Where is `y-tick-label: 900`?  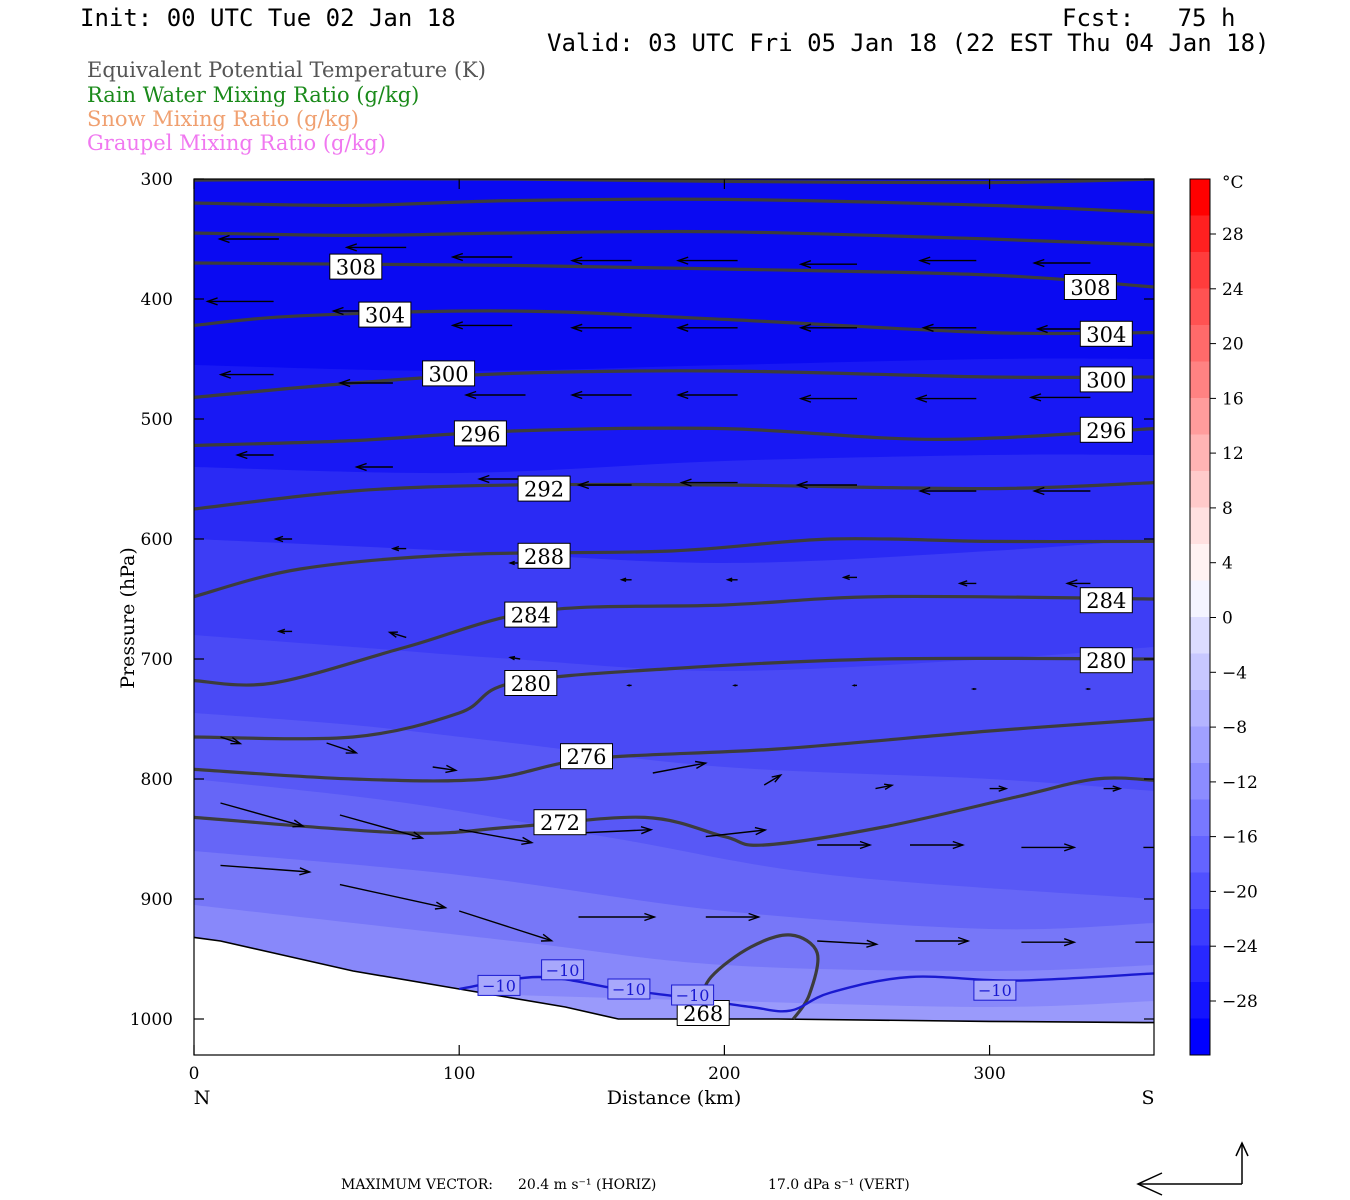 y-tick-label: 900 is located at coordinates (157, 900).